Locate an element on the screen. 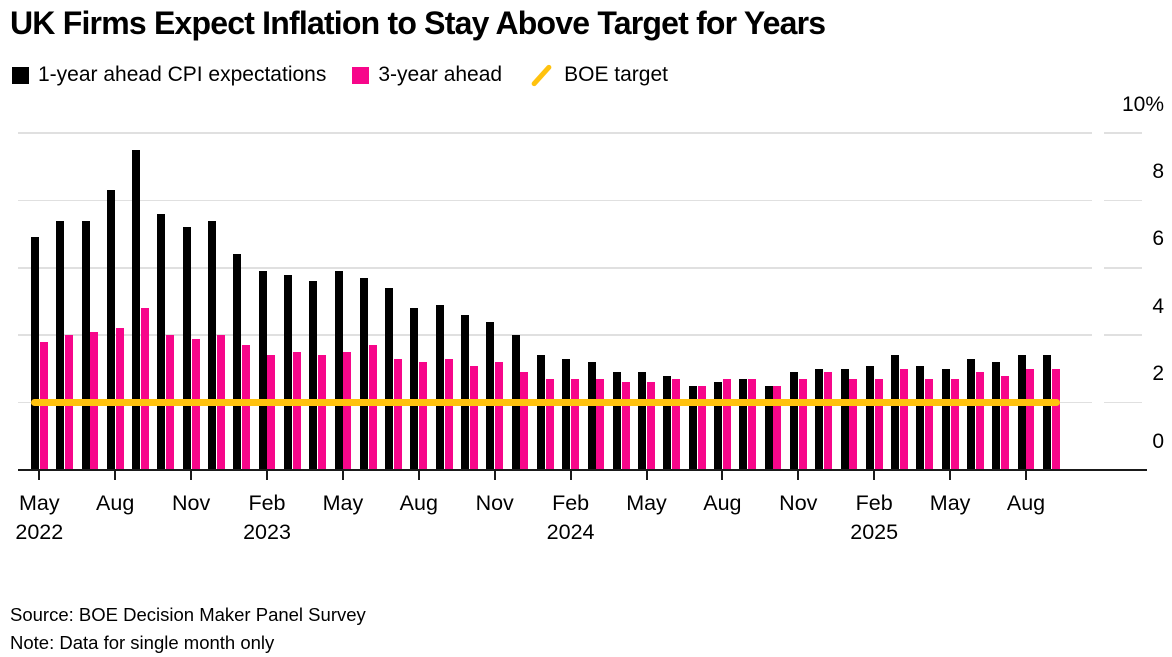  x-axis-year-label: 2024 is located at coordinates (570, 532).